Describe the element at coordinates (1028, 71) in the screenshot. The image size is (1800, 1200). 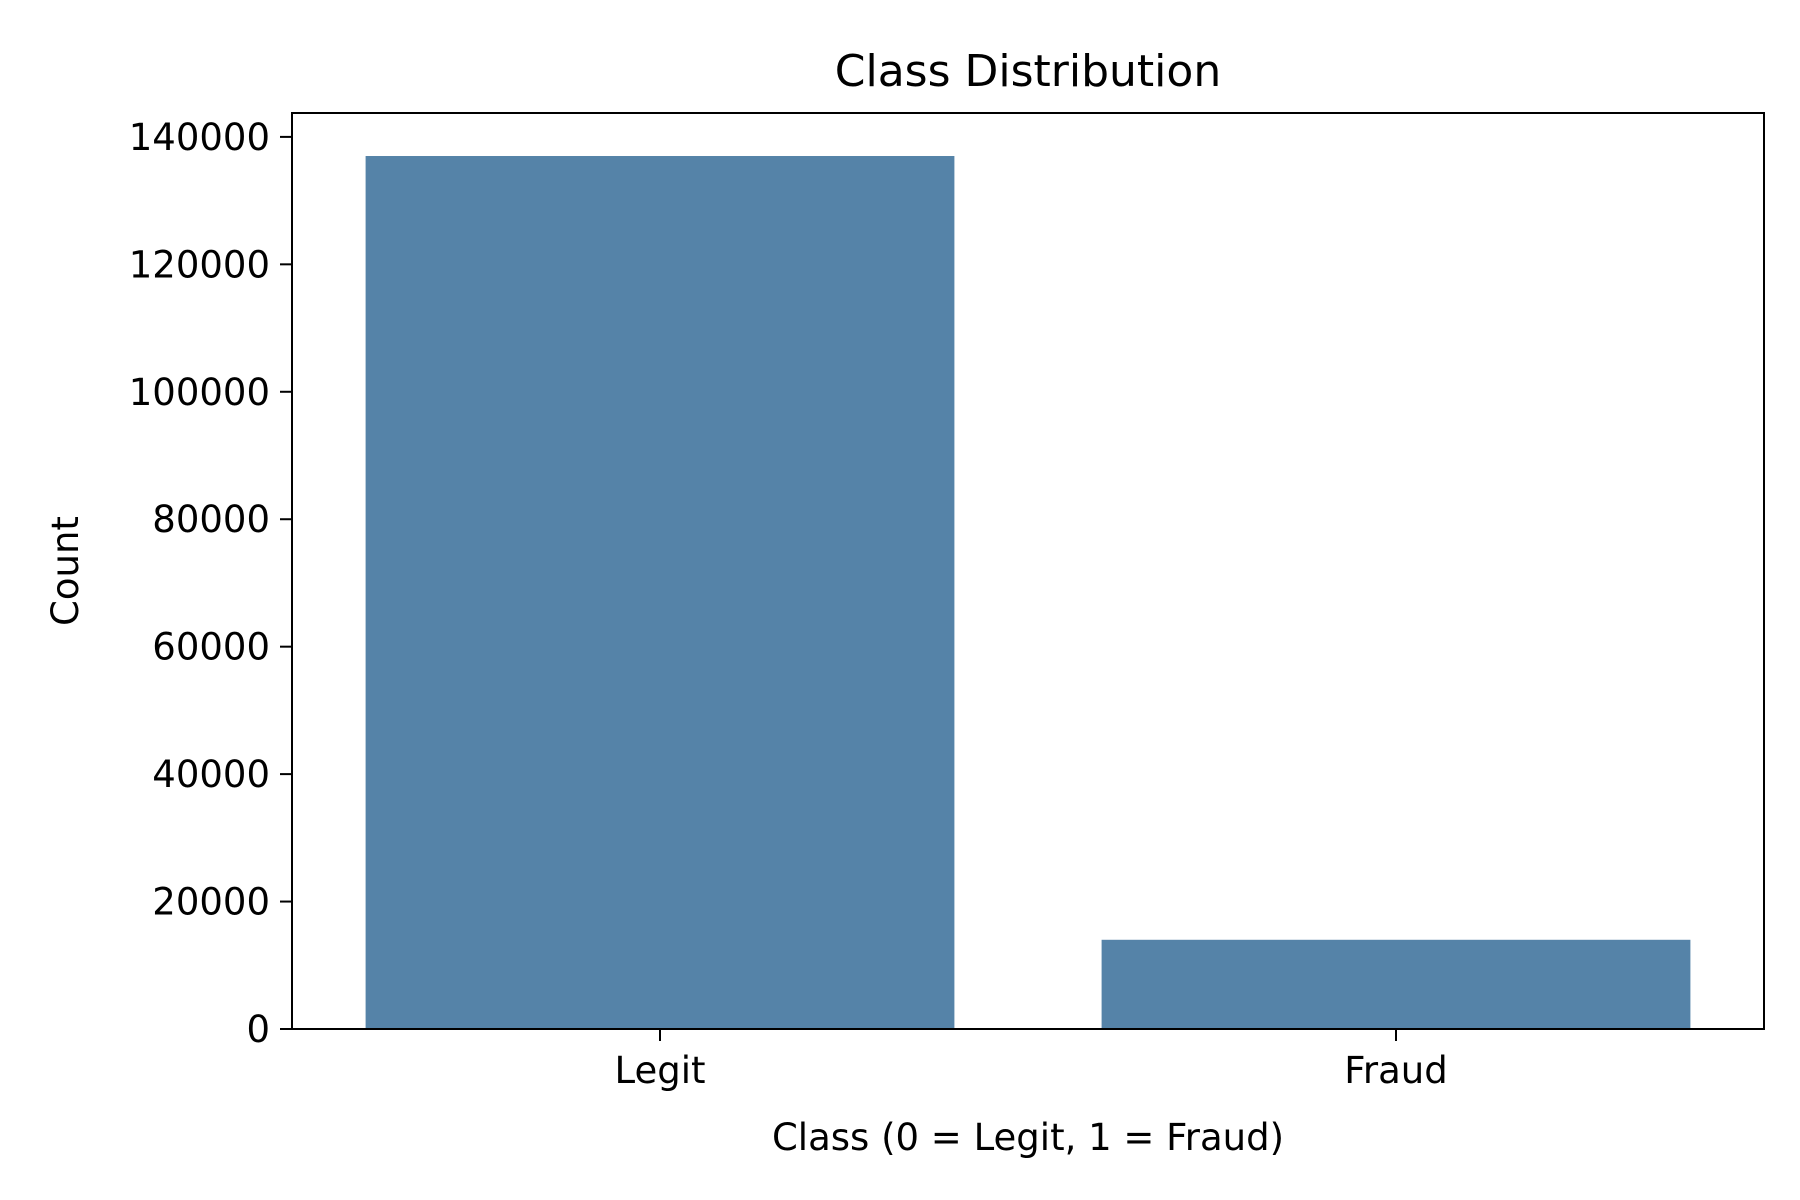
I see `chart-title: Class Distribution` at that location.